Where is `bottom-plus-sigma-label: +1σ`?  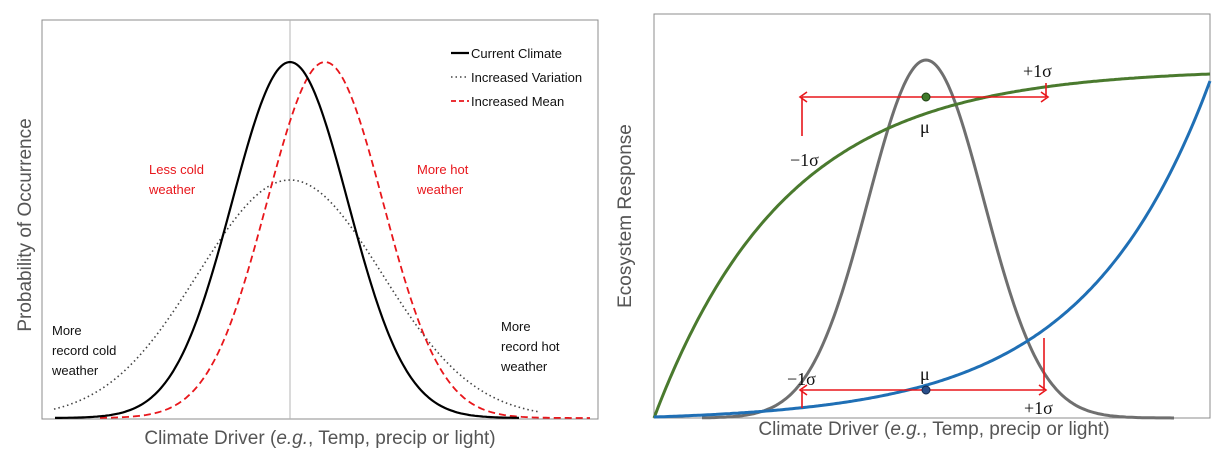
bottom-plus-sigma-label: +1σ is located at coordinates (1038, 408).